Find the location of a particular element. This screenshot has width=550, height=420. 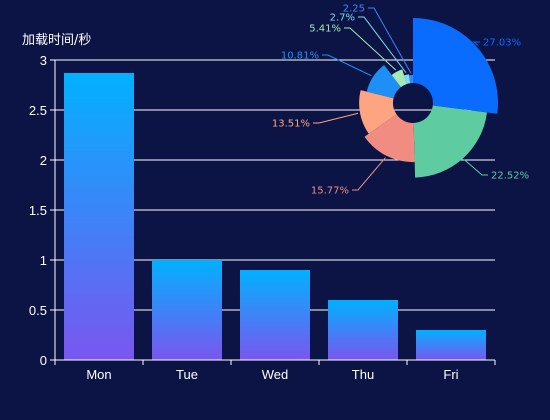

x-tick-label: Mon is located at coordinates (98, 374).